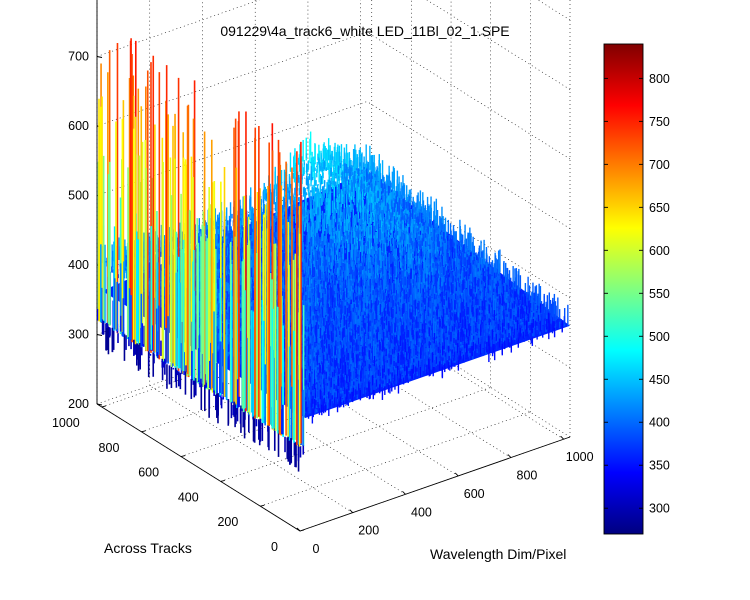 The width and height of the screenshot is (750, 600). What do you see at coordinates (435, 484) in the screenshot?
I see `x-axis-line` at bounding box center [435, 484].